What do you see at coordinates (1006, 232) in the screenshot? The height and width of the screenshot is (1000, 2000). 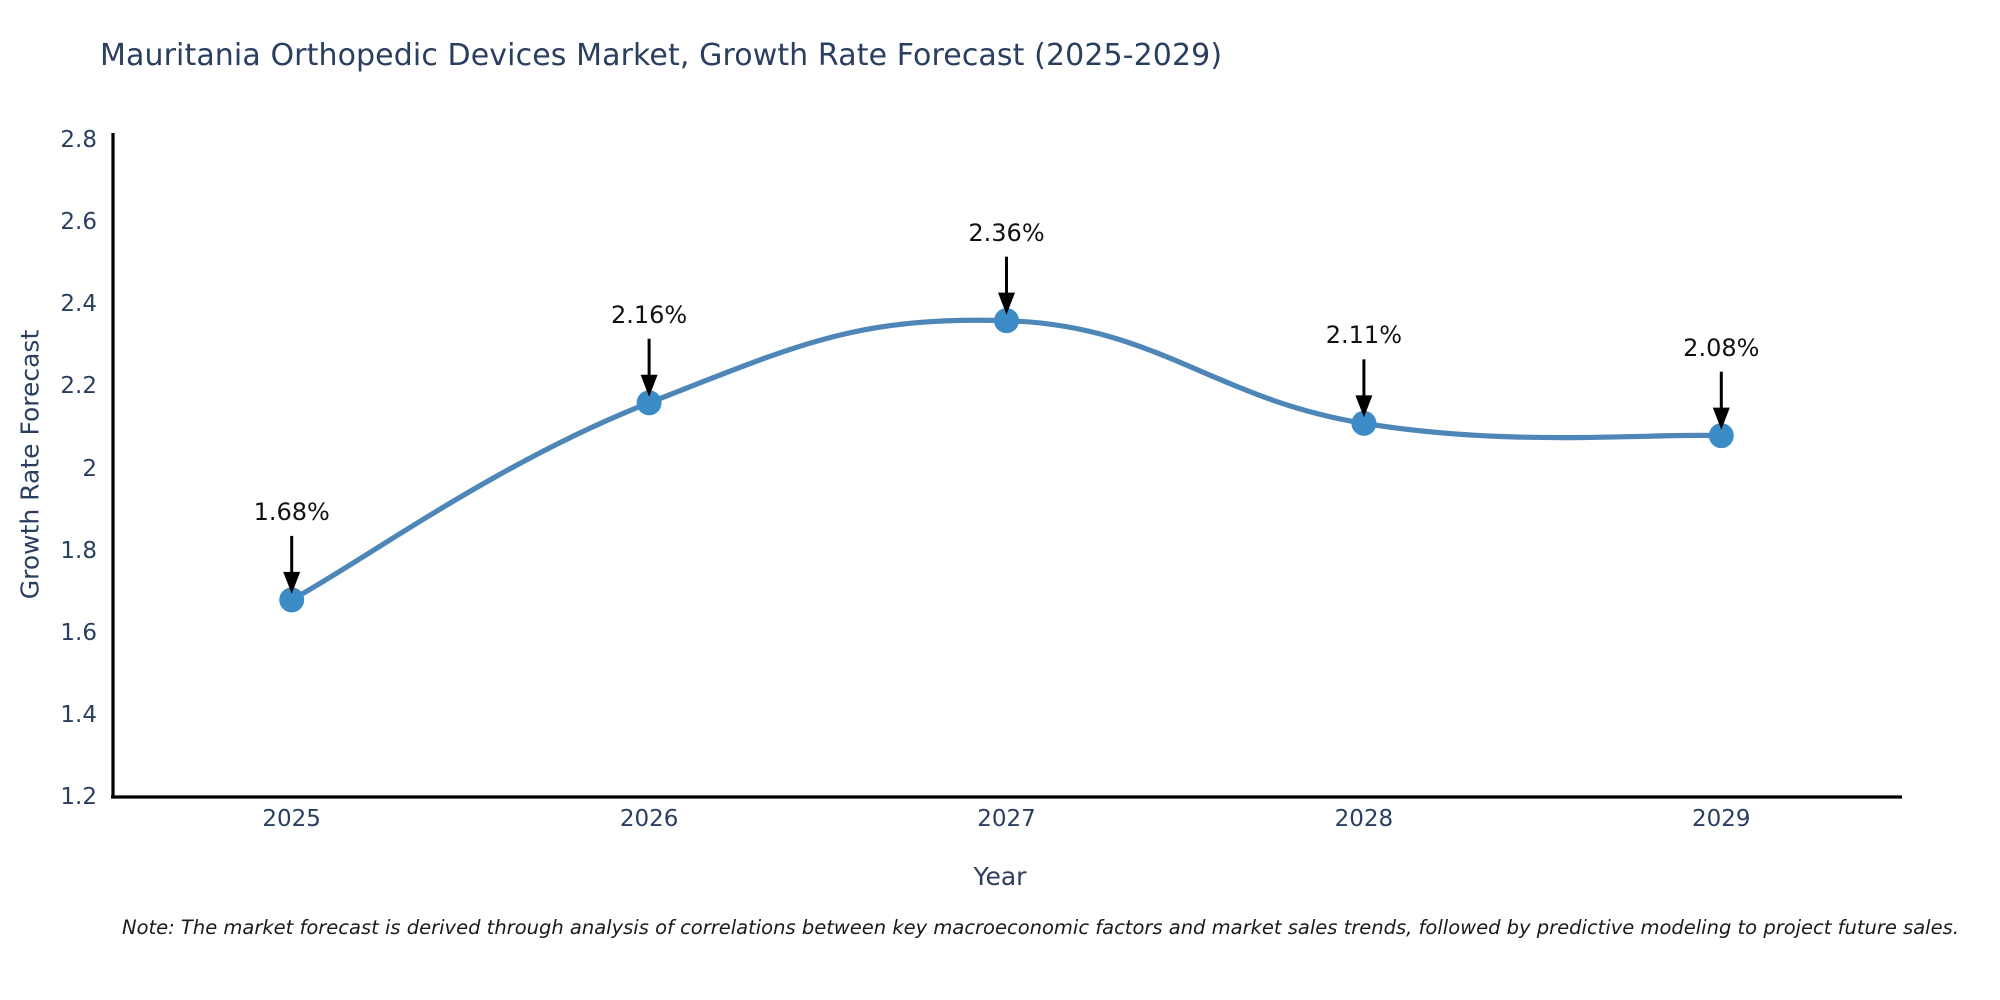 I see `data-point-label: 2.36%` at bounding box center [1006, 232].